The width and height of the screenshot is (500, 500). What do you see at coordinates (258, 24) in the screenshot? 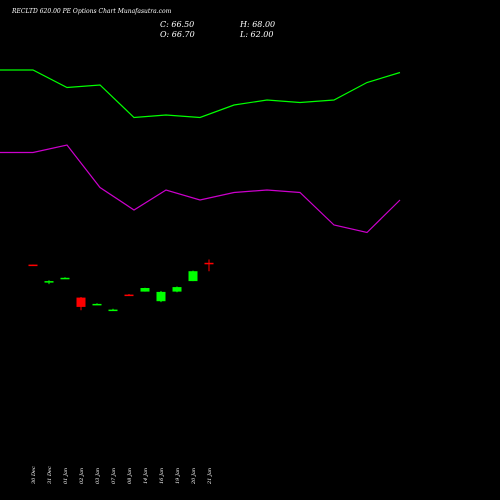
I see `high-readout: H: 68.00` at bounding box center [258, 24].